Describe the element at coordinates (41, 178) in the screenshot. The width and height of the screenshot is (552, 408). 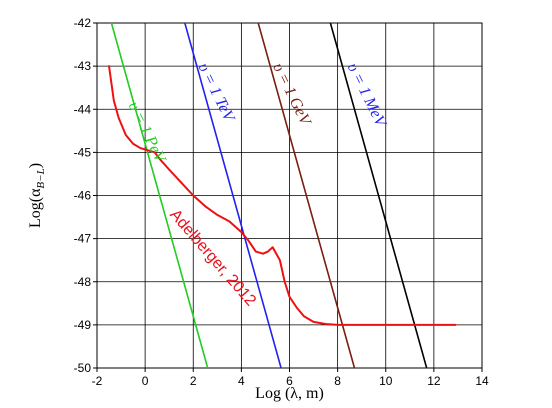
I see `y-axis-label-subscript: B−L` at that location.